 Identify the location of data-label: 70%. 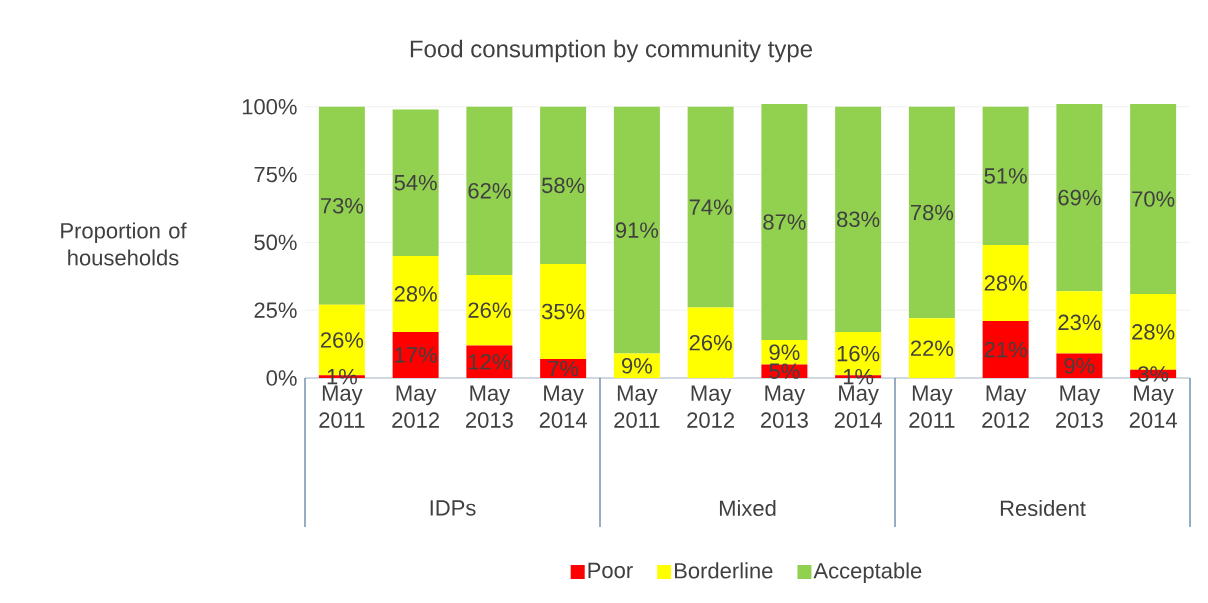
(1153, 199).